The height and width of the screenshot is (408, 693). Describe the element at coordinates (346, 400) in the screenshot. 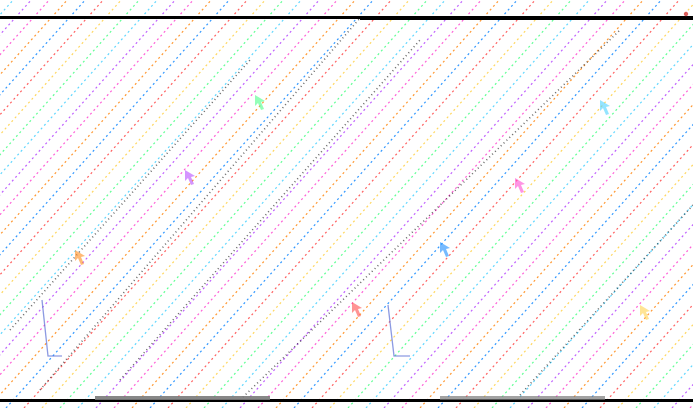

I see `bottom-border` at that location.